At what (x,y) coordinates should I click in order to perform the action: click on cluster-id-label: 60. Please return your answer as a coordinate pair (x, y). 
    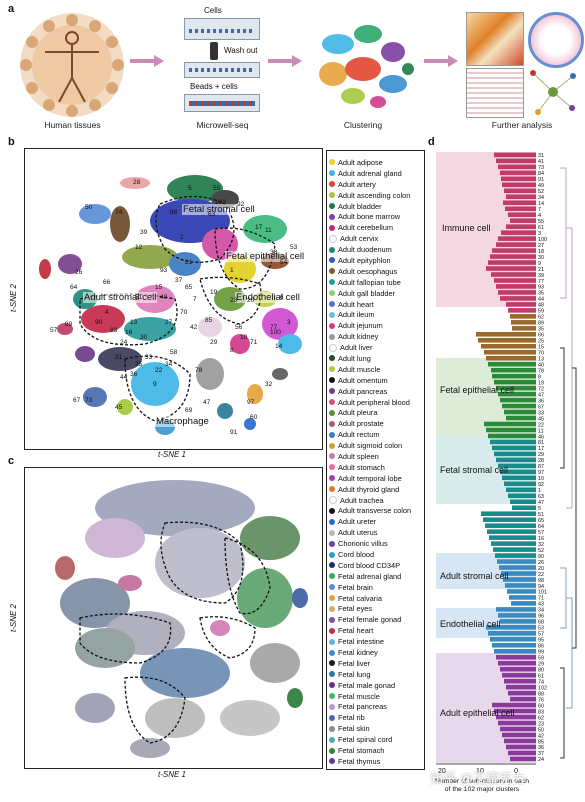
    Looking at the image, I should click on (541, 706).